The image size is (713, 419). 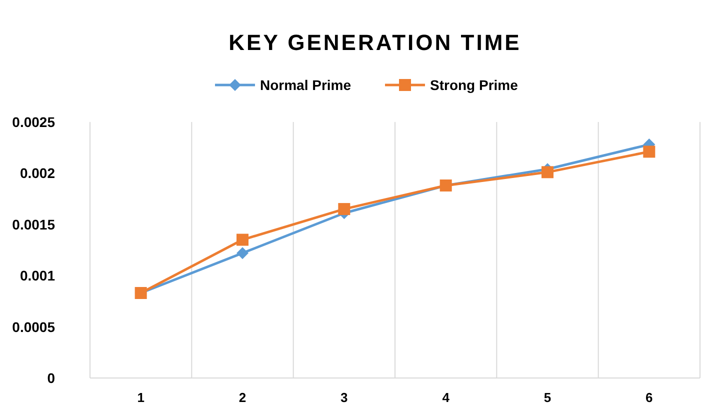 What do you see at coordinates (242, 397) in the screenshot?
I see `x-tick-label: 2` at bounding box center [242, 397].